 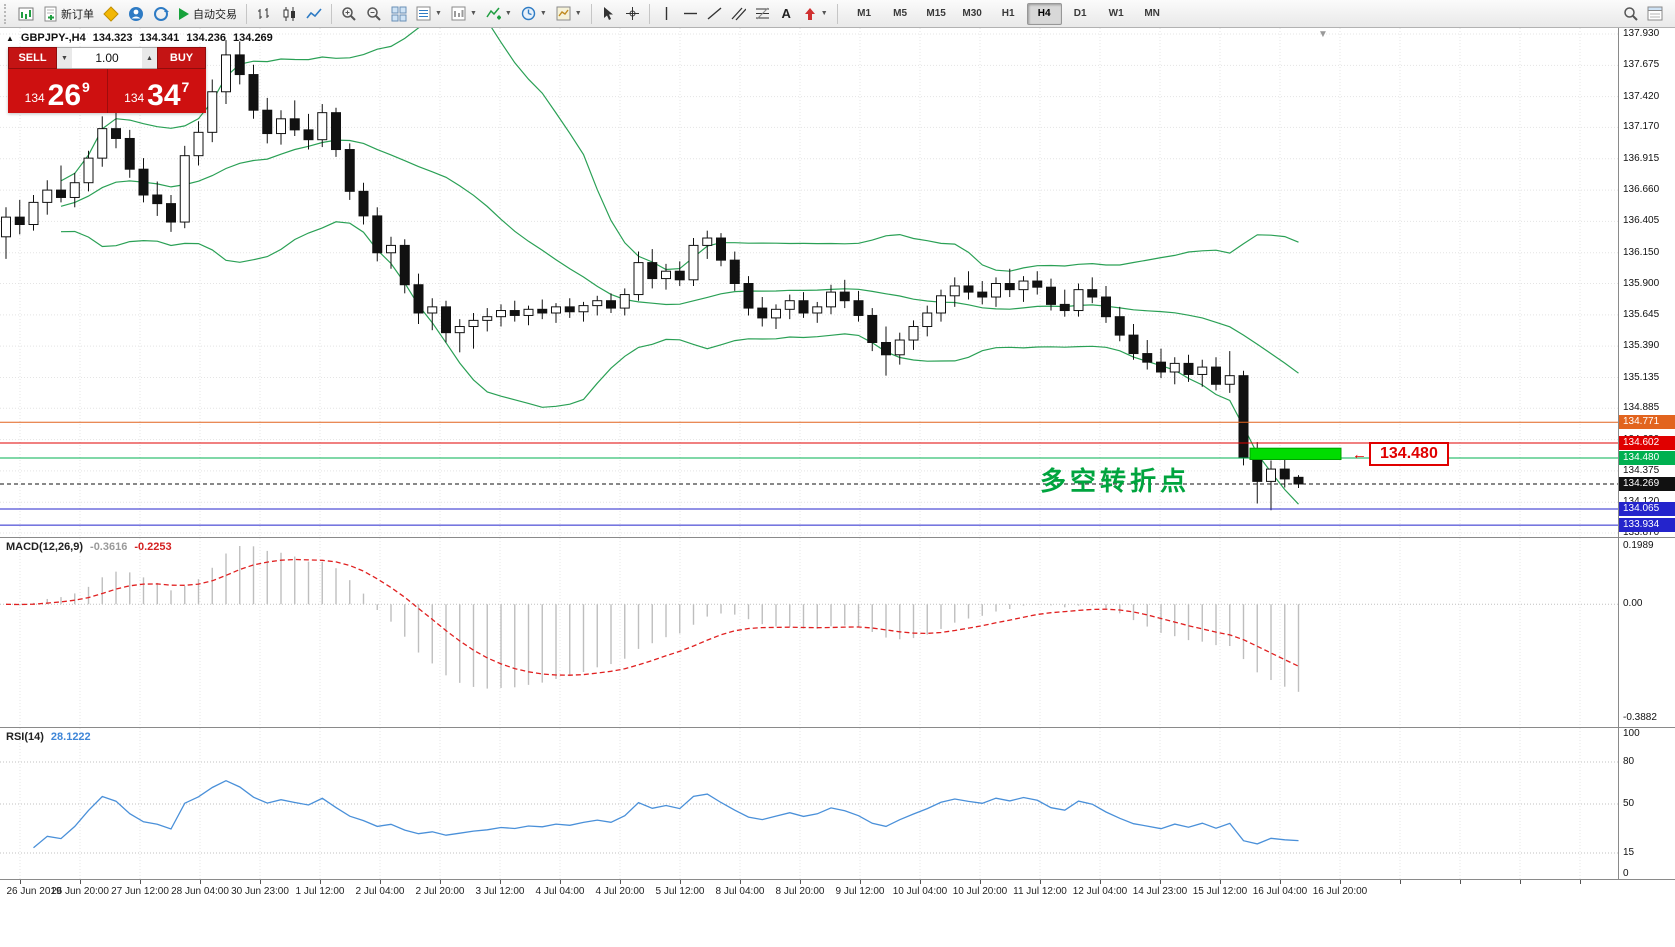 What do you see at coordinates (111, 14) in the screenshot?
I see `mql5-button` at bounding box center [111, 14].